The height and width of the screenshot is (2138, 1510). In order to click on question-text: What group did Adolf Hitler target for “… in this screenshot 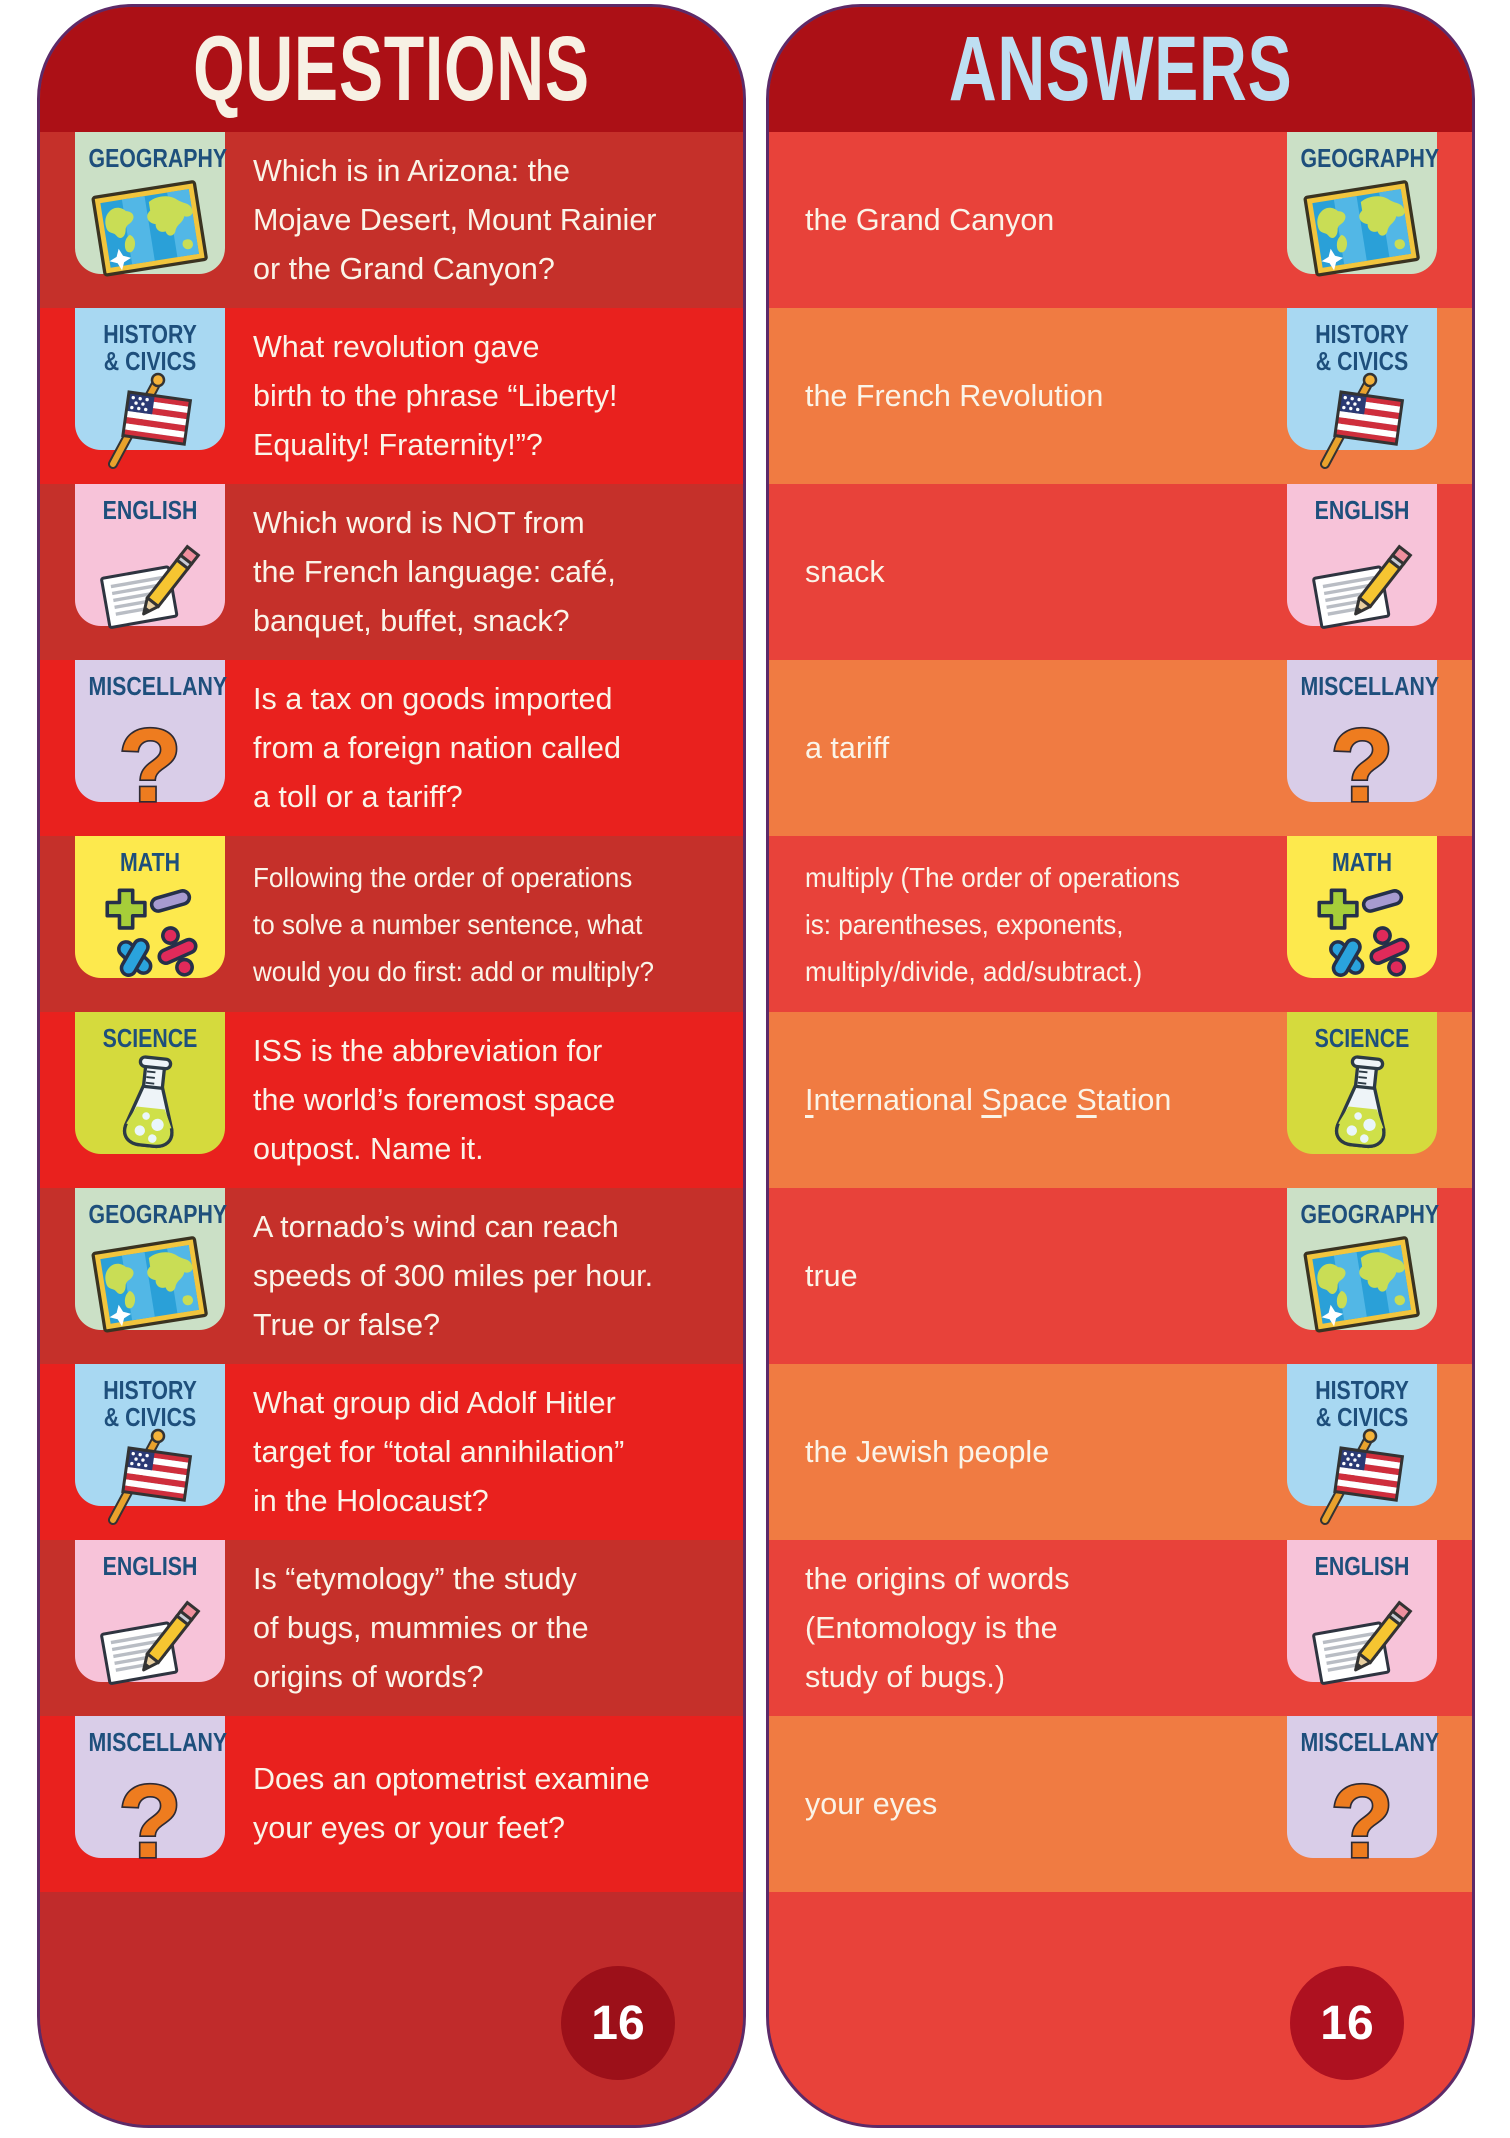, I will do `click(439, 1451)`.